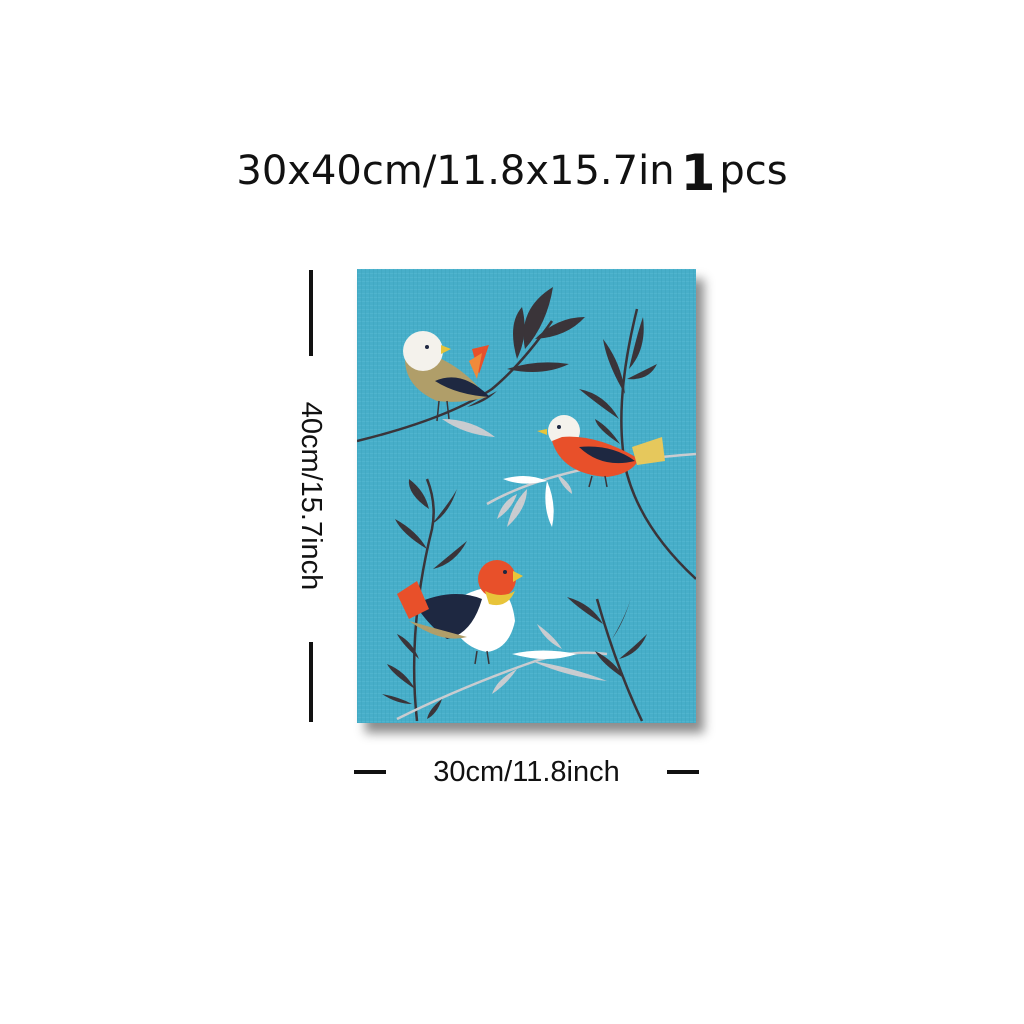 The width and height of the screenshot is (1024, 1024). Describe the element at coordinates (607, 658) in the screenshot. I see `branch-right-lower` at that location.